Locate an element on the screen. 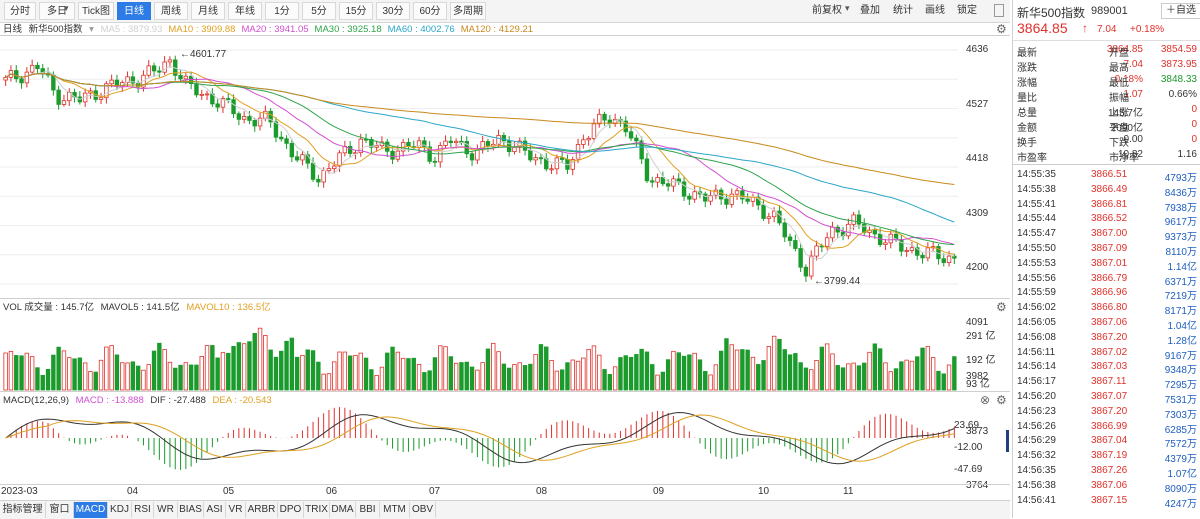  period-button: 5分 is located at coordinates (319, 11).